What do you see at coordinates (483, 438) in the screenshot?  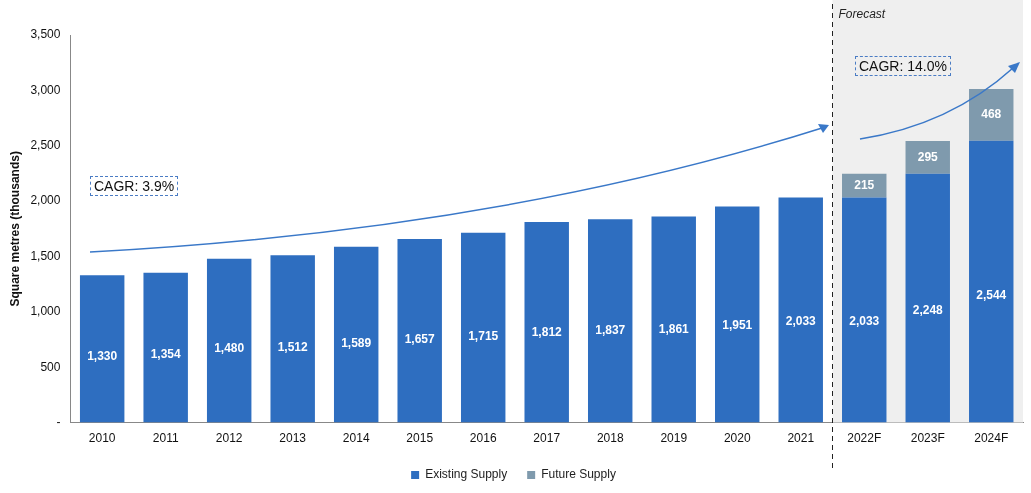 I see `x-tick-label: 2016` at bounding box center [483, 438].